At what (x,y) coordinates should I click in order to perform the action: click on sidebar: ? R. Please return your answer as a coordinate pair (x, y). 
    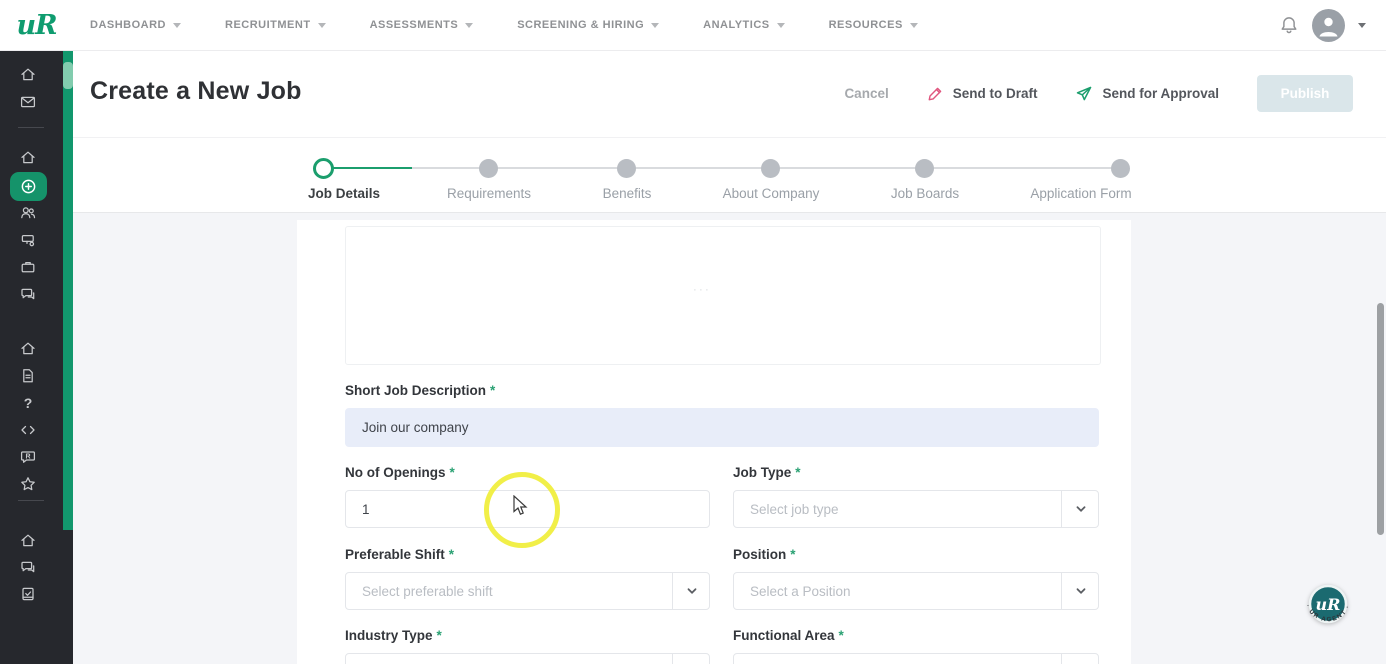
    Looking at the image, I should click on (36, 357).